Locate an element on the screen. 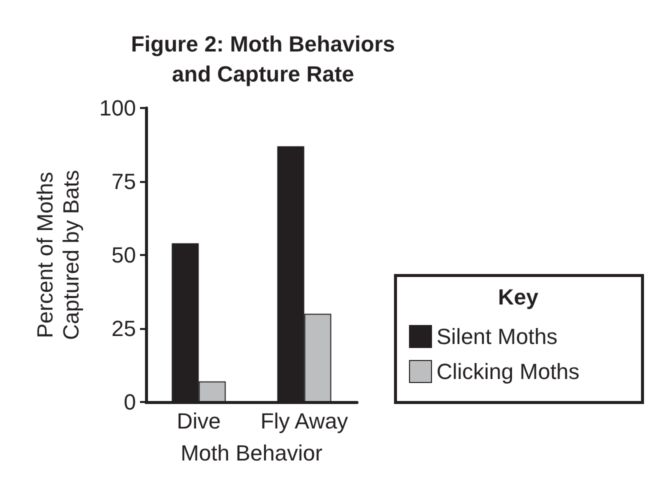  x-tick-label: Dive is located at coordinates (198, 421).